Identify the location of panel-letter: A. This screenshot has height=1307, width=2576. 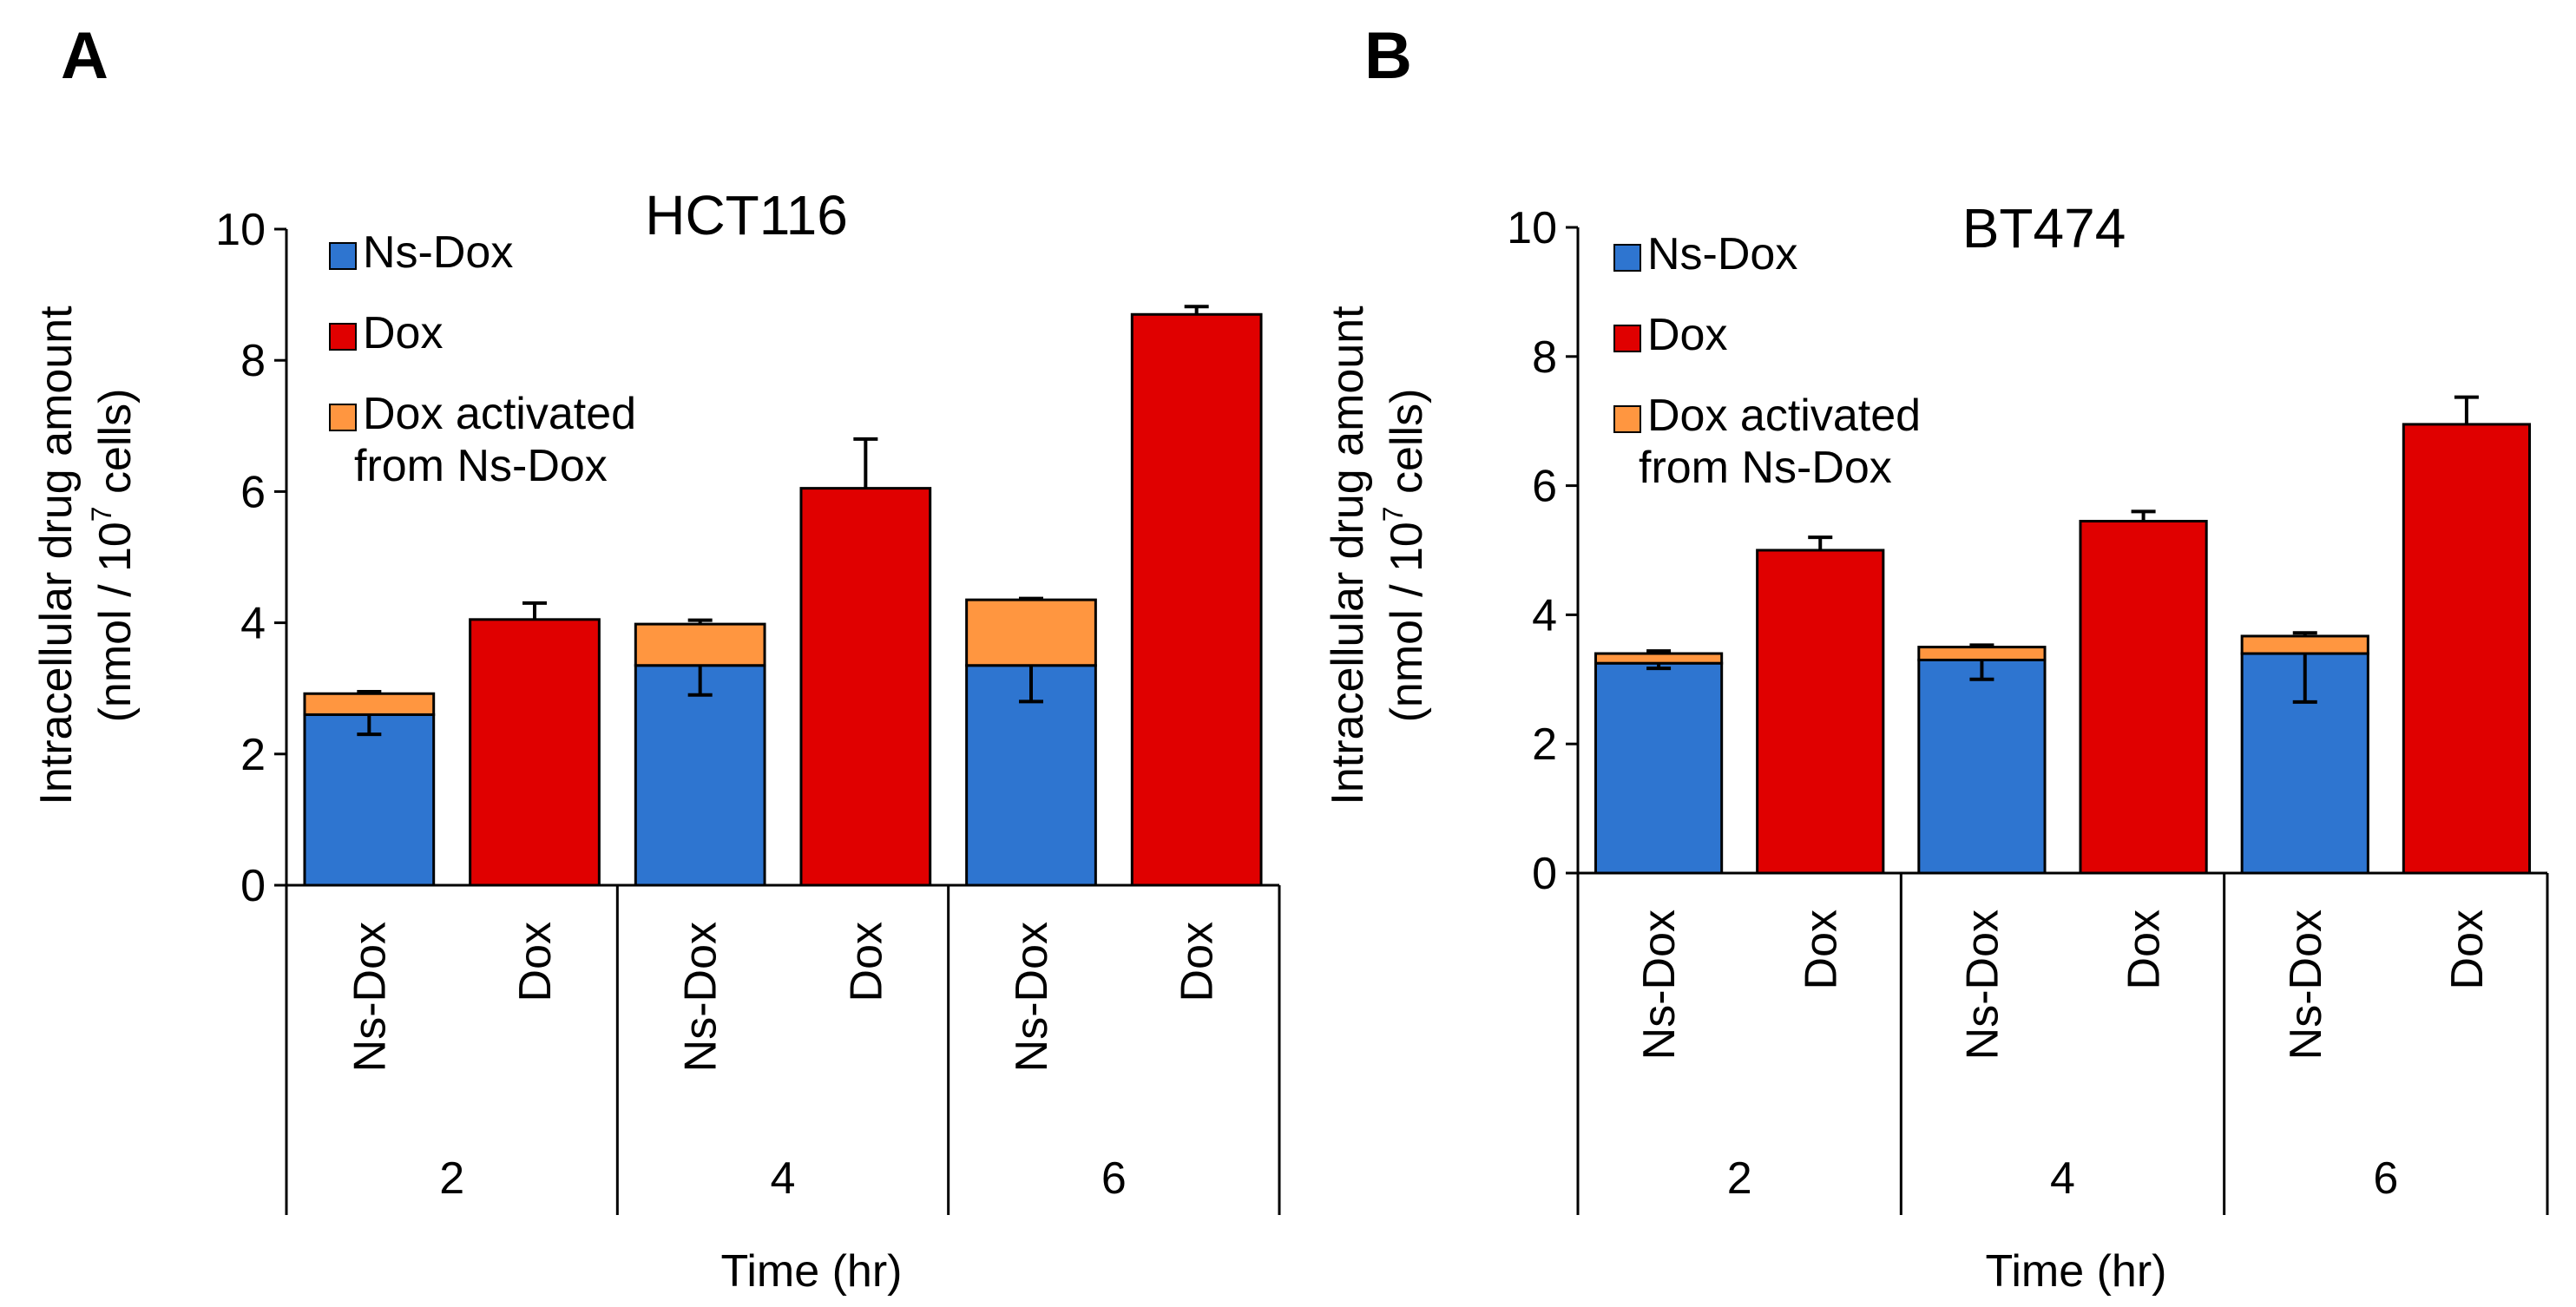
(84, 56).